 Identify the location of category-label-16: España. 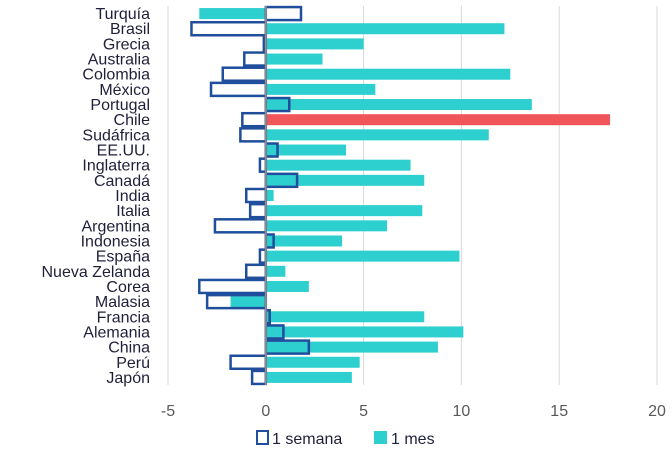
(123, 257).